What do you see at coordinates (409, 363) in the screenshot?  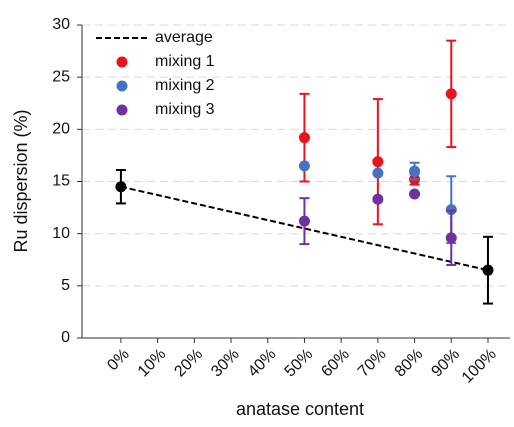 I see `x-tick-label: 80%` at bounding box center [409, 363].